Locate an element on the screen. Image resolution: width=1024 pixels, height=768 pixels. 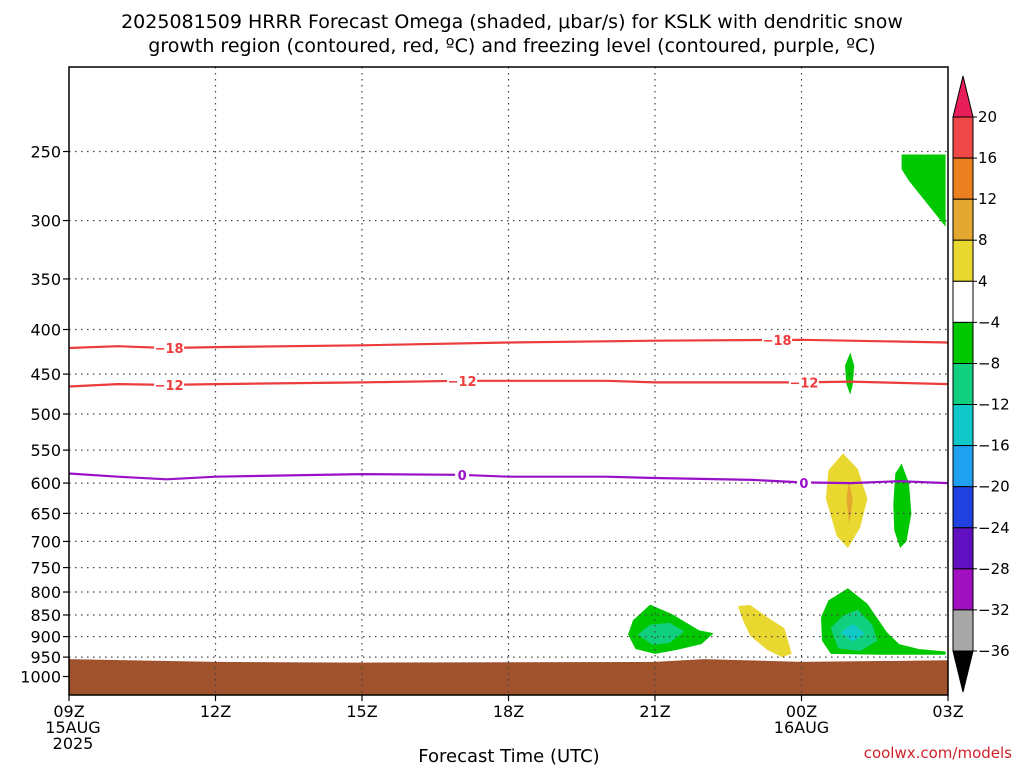
y-tick-label-750: 750 is located at coordinates (45, 568).